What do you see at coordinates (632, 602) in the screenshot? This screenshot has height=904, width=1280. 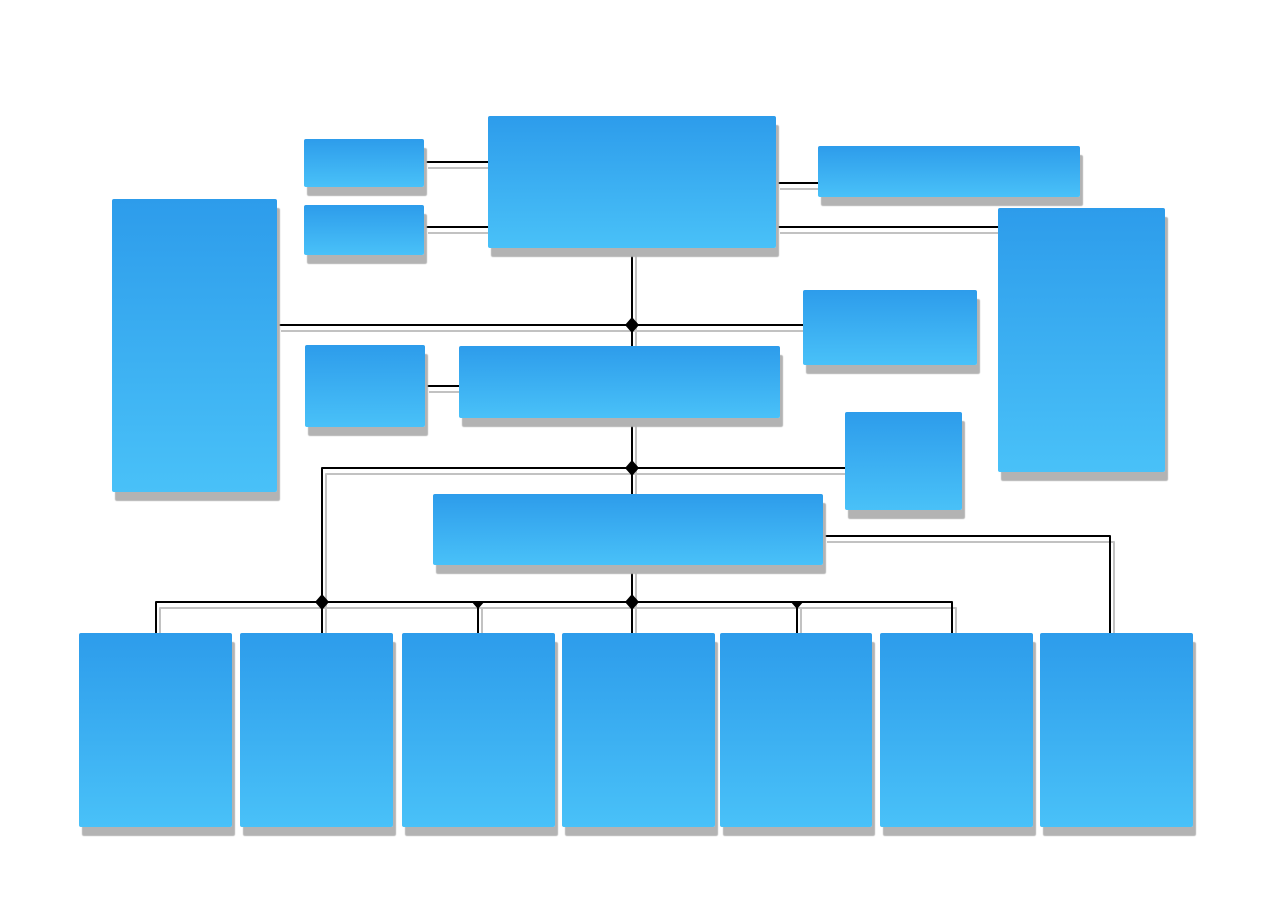 I see `junction-632-602-icon` at bounding box center [632, 602].